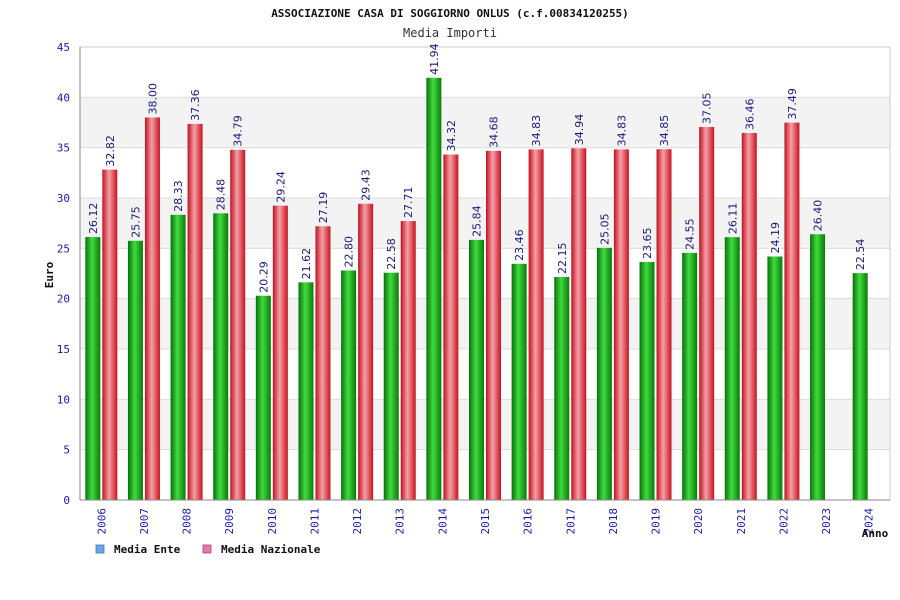 Image resolution: width=900 pixels, height=600 pixels. What do you see at coordinates (187, 521) in the screenshot?
I see `x-tick-label: 2008` at bounding box center [187, 521].